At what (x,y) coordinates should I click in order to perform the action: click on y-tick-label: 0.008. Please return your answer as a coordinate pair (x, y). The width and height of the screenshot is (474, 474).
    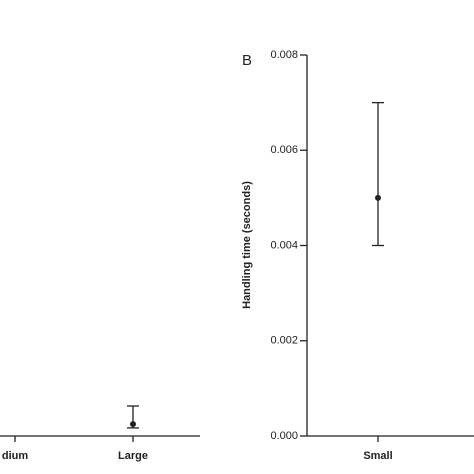
    Looking at the image, I should click on (284, 55).